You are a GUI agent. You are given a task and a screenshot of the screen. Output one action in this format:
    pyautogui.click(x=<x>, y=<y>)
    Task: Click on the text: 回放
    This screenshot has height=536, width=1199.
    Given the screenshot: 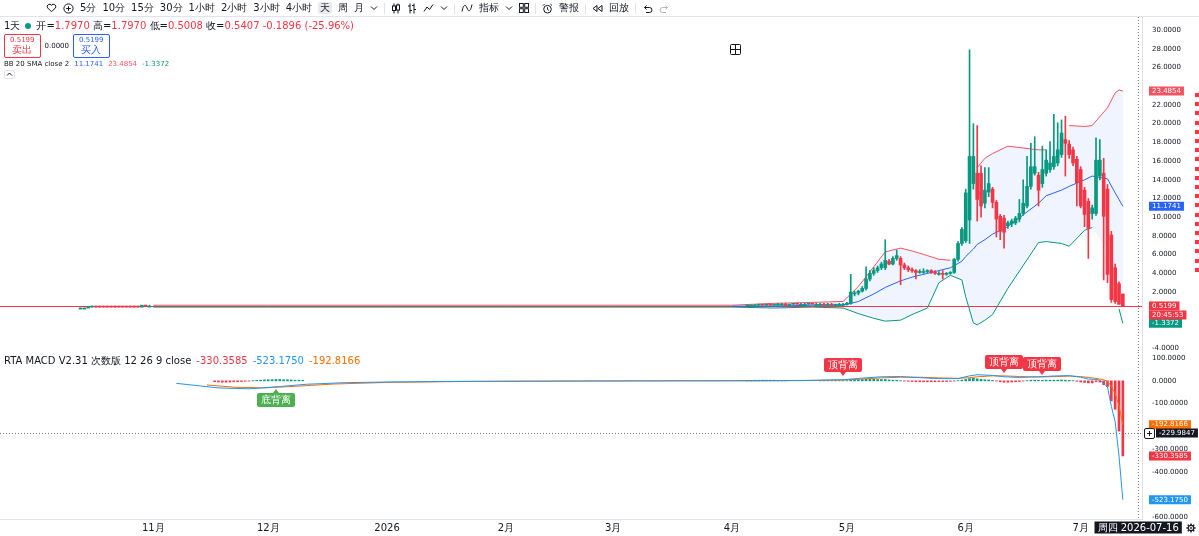 What is the action you would take?
    pyautogui.click(x=619, y=8)
    